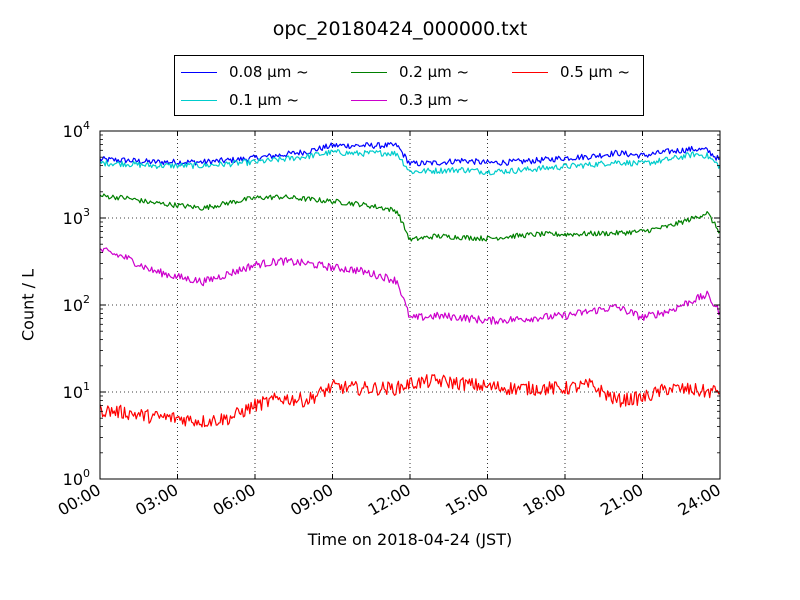 The image size is (800, 600). Describe the element at coordinates (269, 72) in the screenshot. I see `legend-label-0: 0.08 µm ~` at that location.